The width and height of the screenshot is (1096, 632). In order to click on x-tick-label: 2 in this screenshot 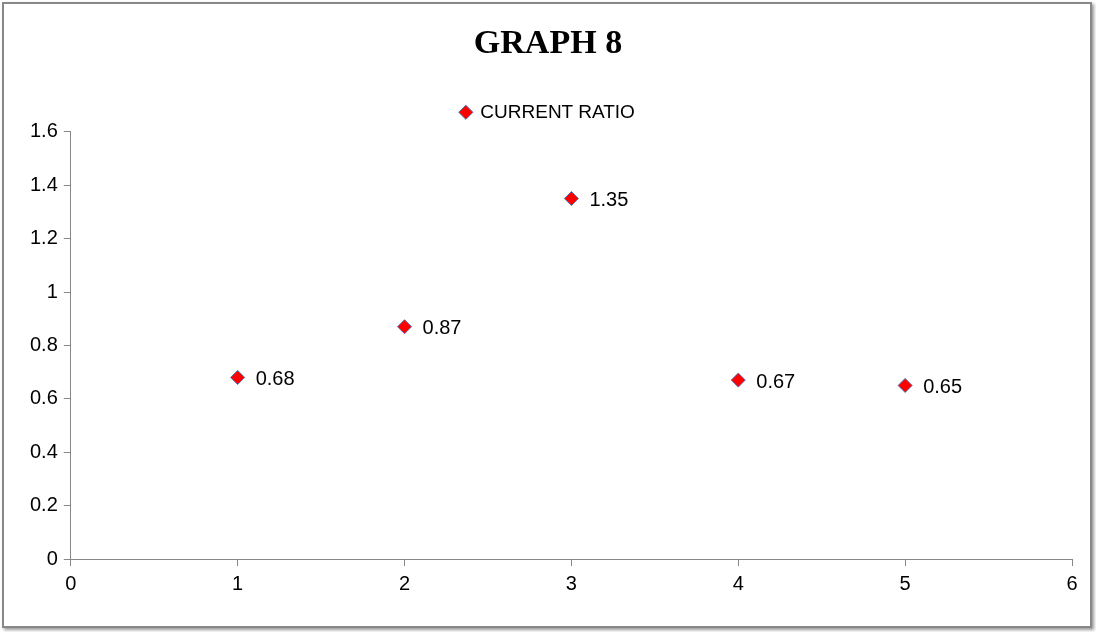, I will do `click(404, 582)`.